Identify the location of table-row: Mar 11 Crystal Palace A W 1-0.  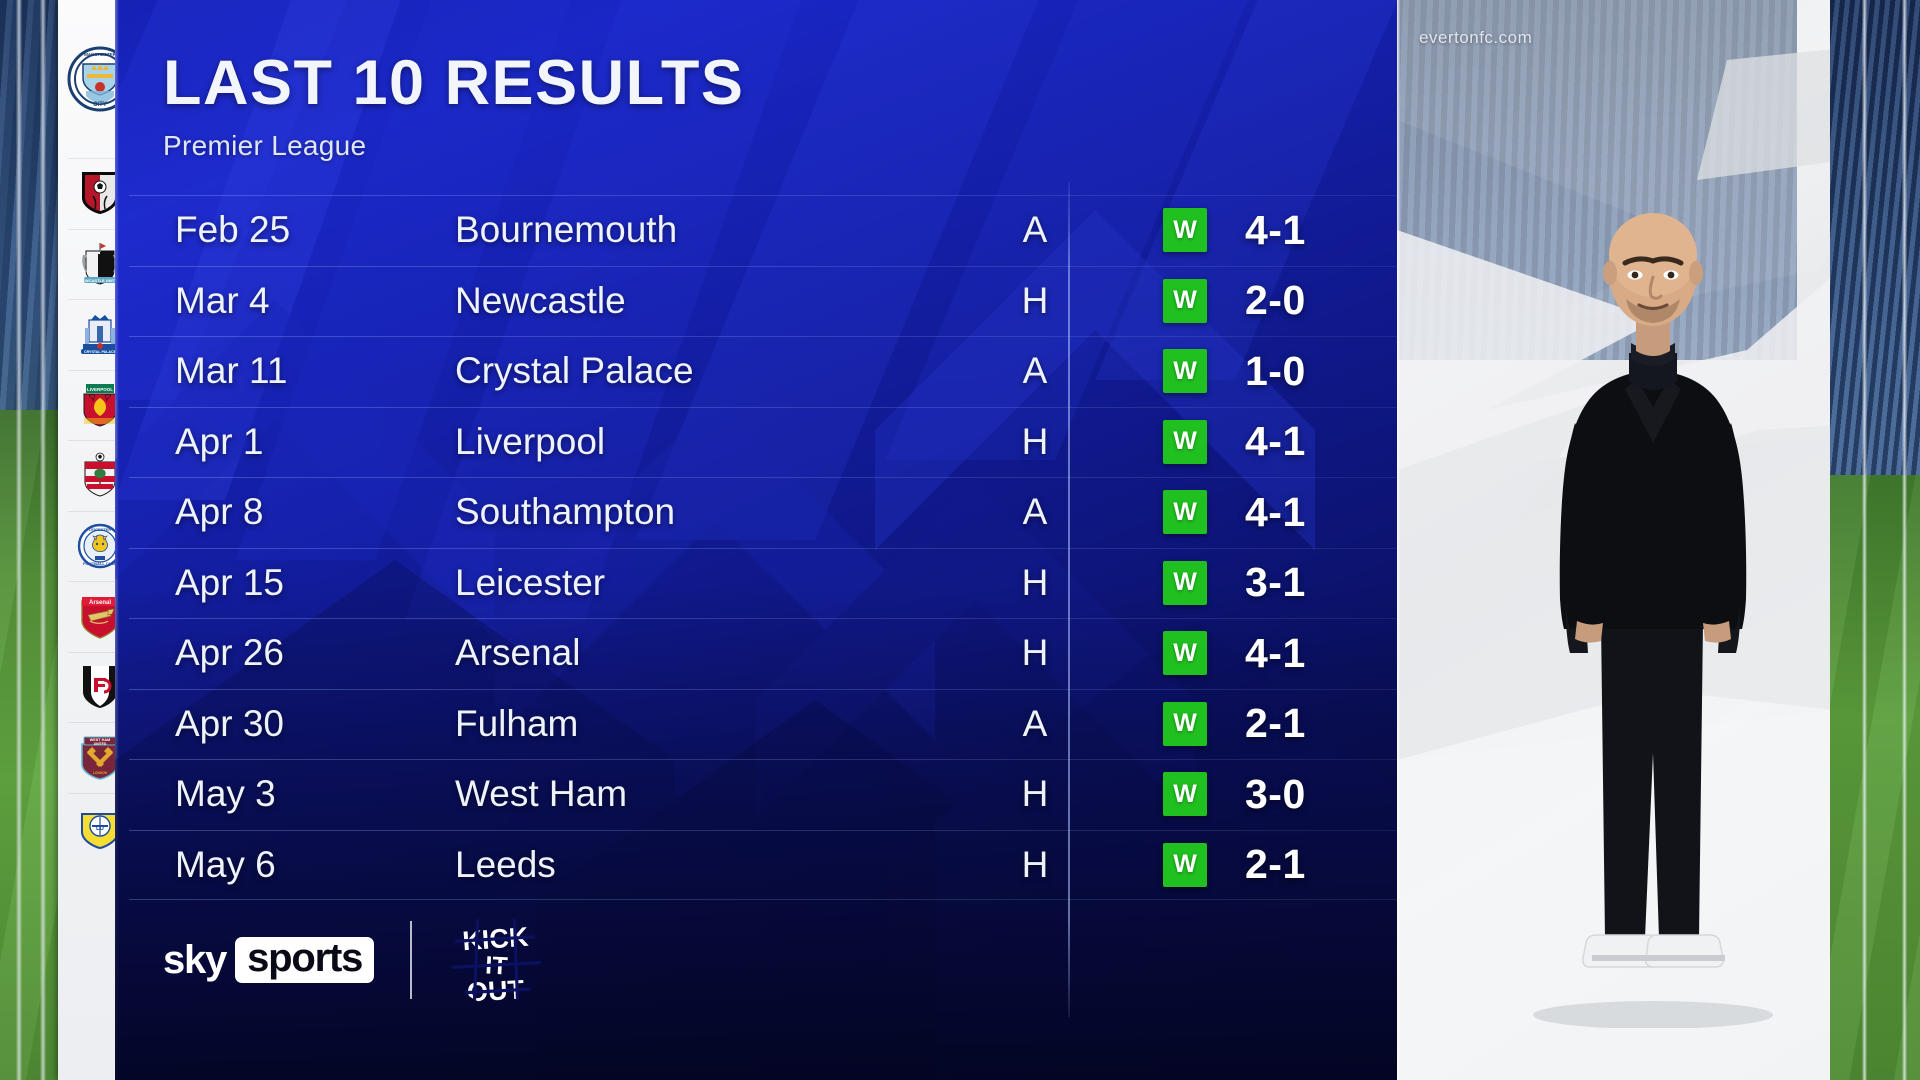
(756, 371).